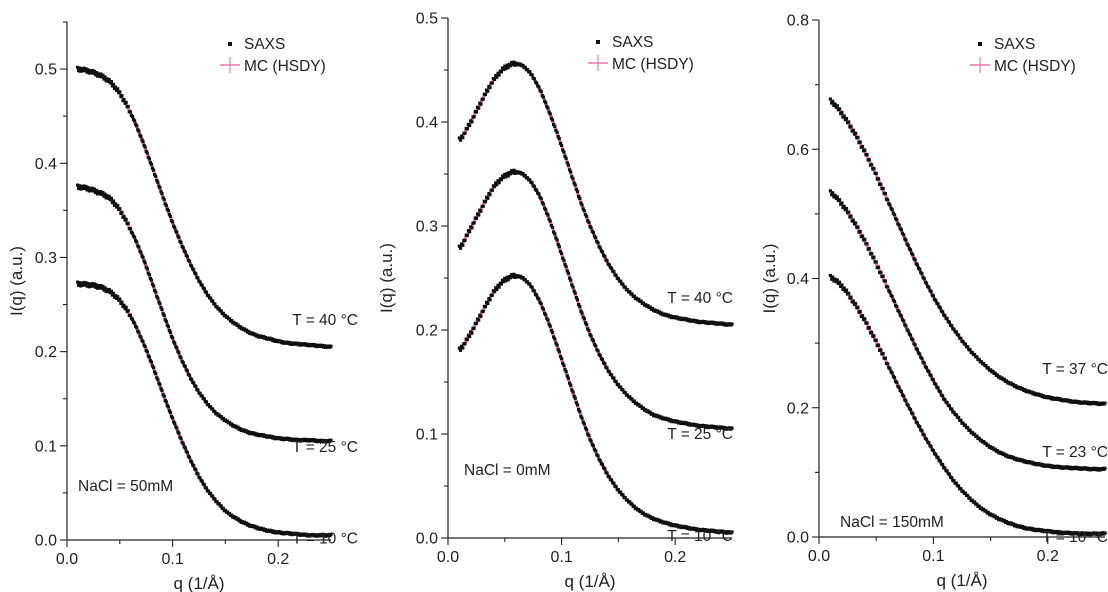 The width and height of the screenshot is (1108, 592). What do you see at coordinates (798, 21) in the screenshot?
I see `y-tick-label: 0.8` at bounding box center [798, 21].